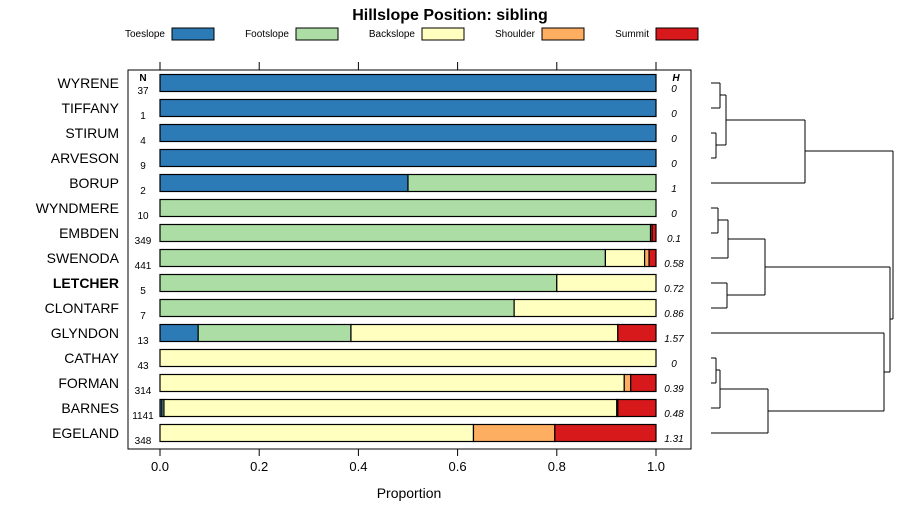  Describe the element at coordinates (92, 133) in the screenshot. I see `row-label: STIRUM` at that location.